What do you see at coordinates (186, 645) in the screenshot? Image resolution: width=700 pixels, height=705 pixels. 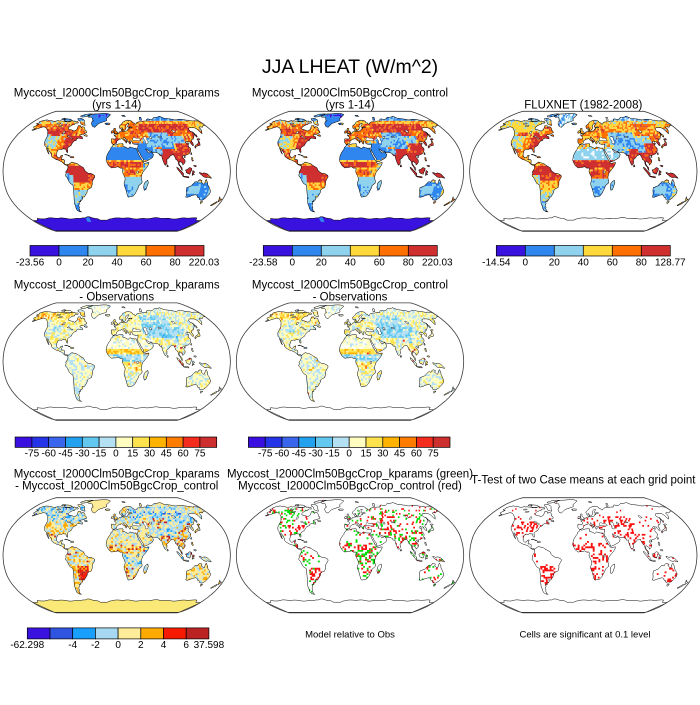 I see `svg-text: 6` at bounding box center [186, 645].